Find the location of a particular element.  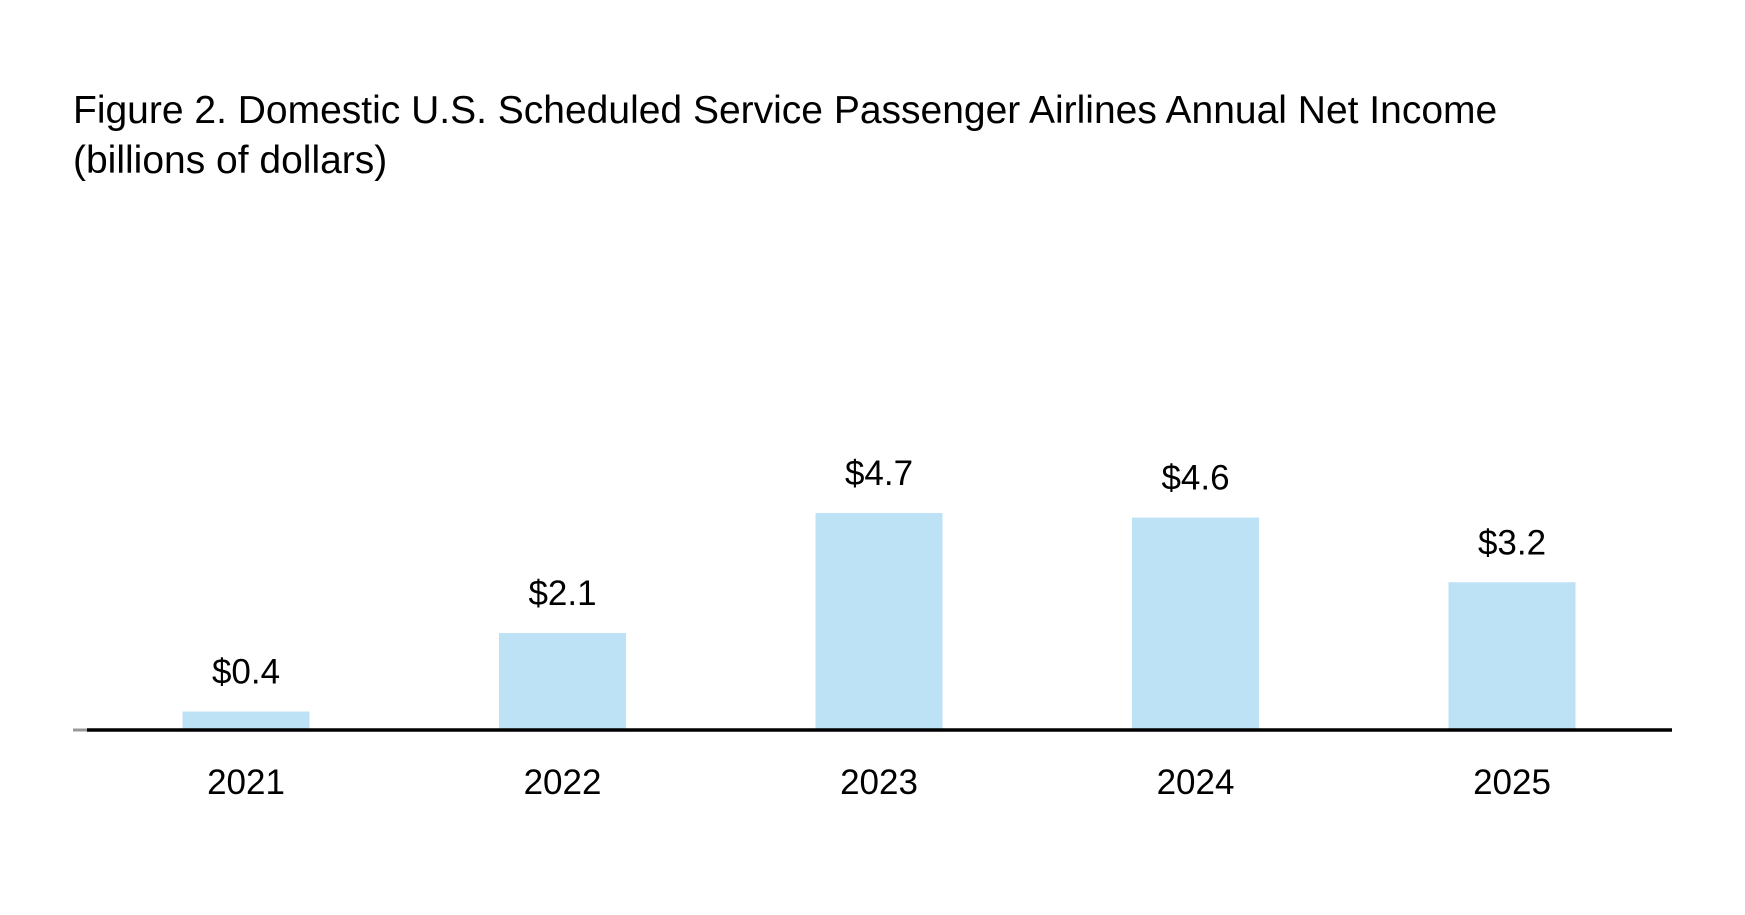

bar-2022 is located at coordinates (562, 681).